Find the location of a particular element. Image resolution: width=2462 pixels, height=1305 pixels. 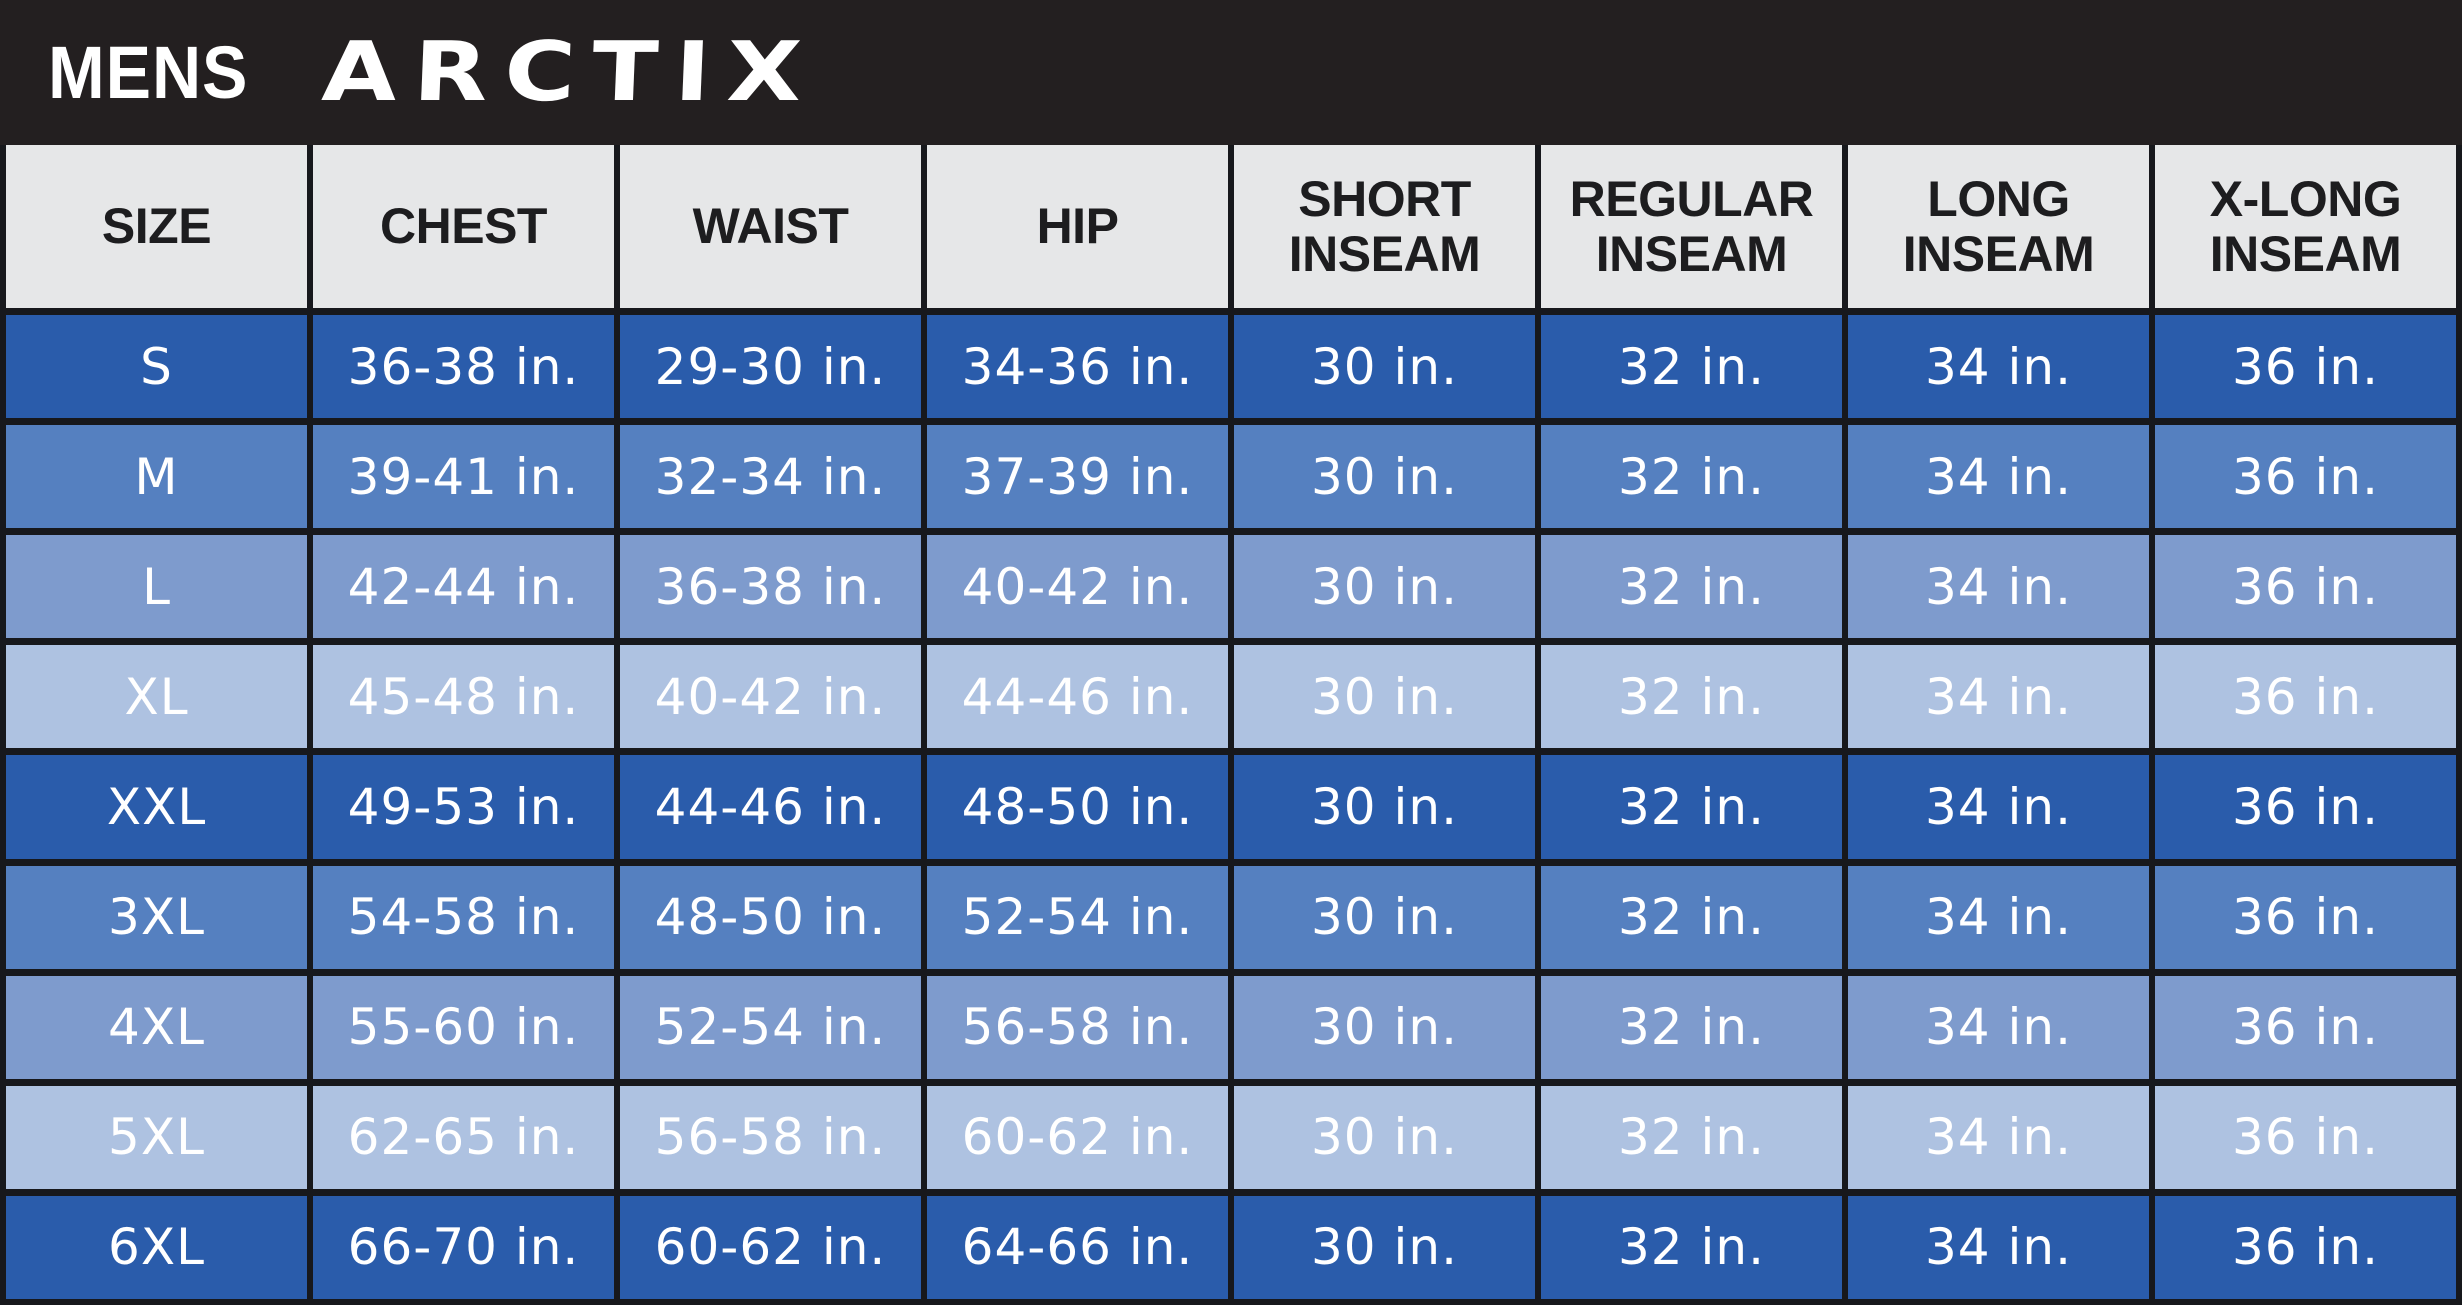

table-cell: 34-36 in. is located at coordinates (1077, 367).